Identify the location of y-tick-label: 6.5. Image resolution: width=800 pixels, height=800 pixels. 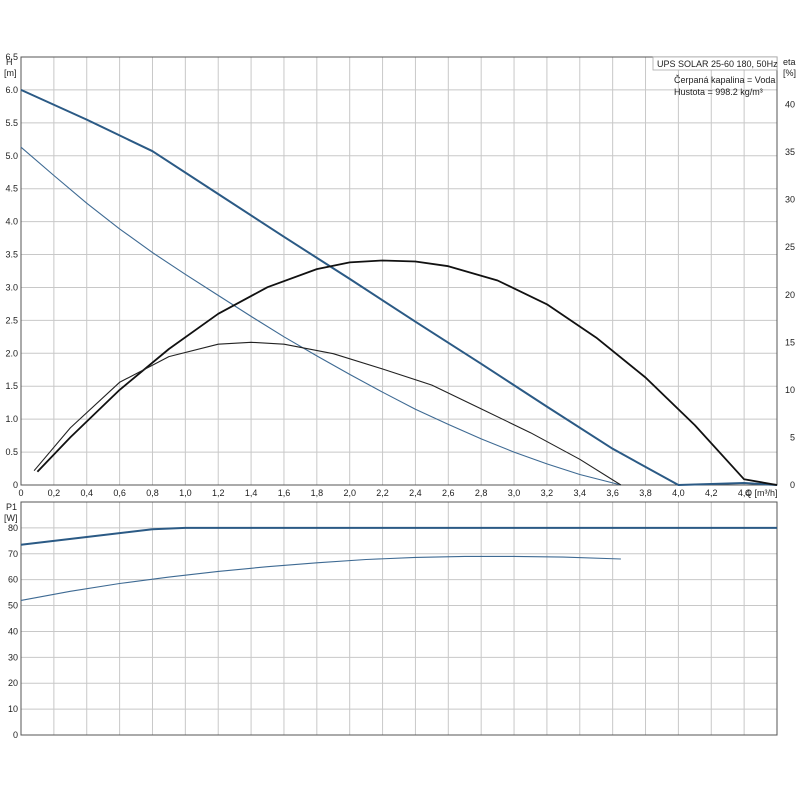
(11, 57).